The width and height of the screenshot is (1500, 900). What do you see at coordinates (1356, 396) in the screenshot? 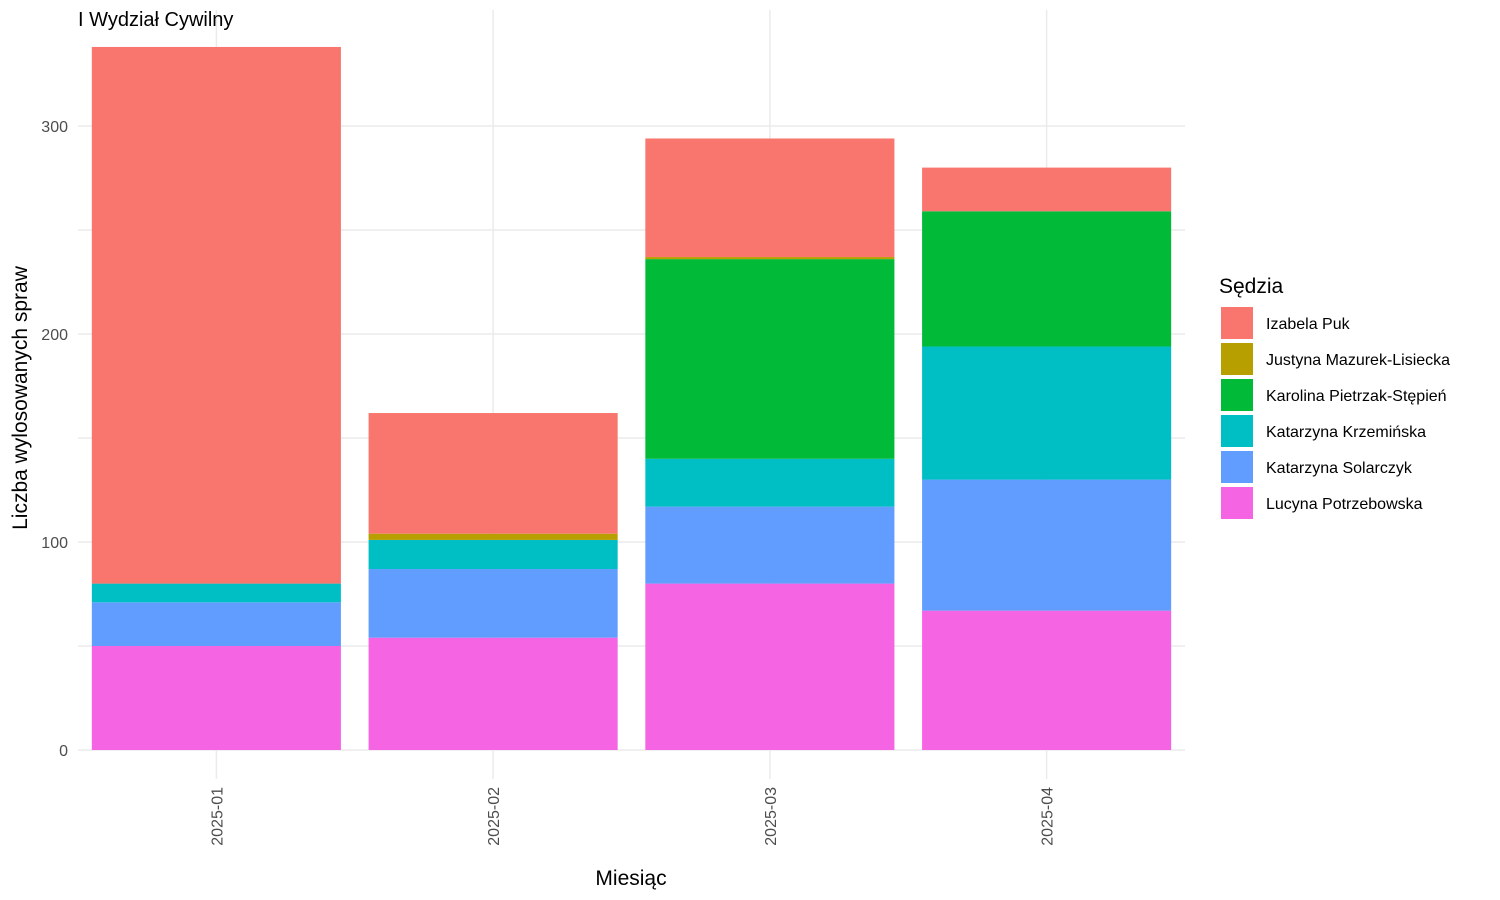
I see `legend-label: Karolina Pietrzak-Stępień` at bounding box center [1356, 396].